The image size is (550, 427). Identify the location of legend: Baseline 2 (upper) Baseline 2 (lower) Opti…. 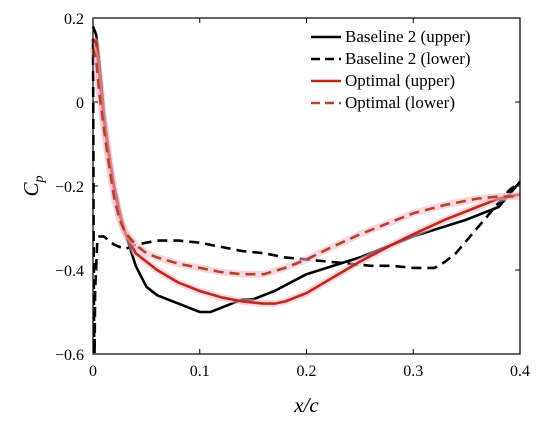
(391, 69).